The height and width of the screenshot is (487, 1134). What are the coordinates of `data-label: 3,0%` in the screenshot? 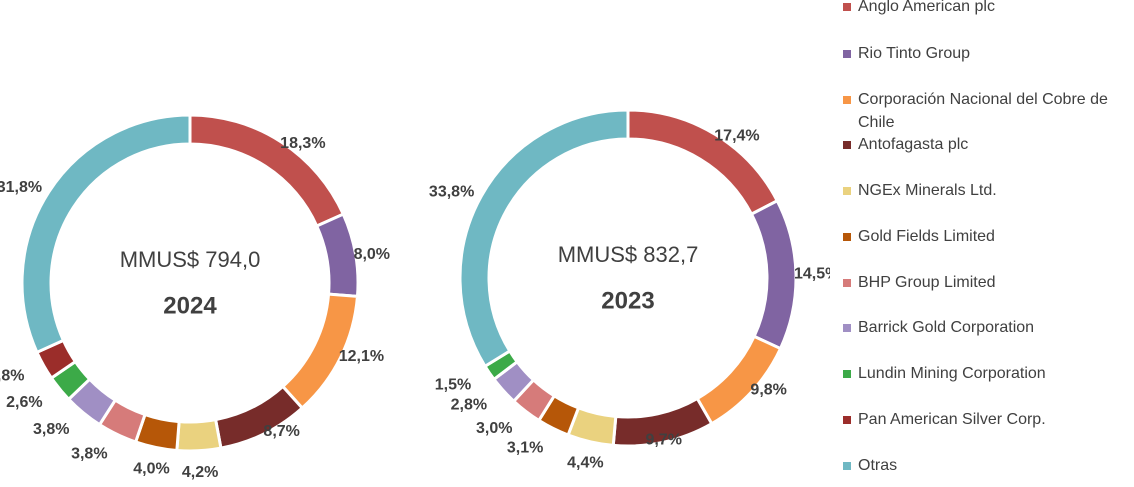 It's located at (494, 428).